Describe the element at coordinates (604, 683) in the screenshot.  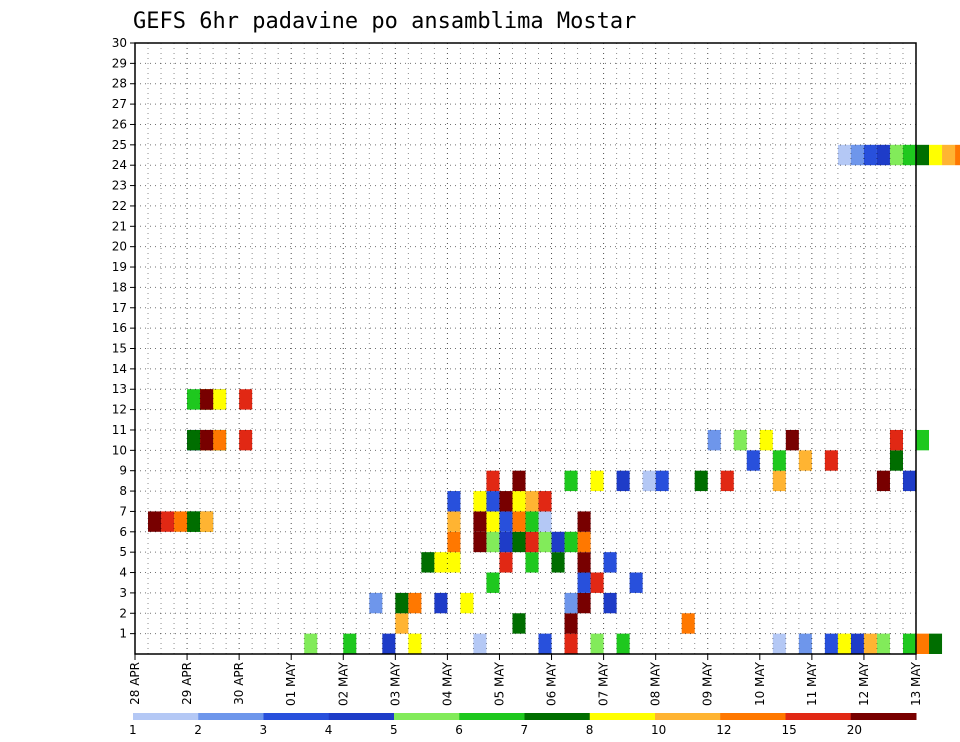
I see `x-tick-label: 07 MAY` at that location.